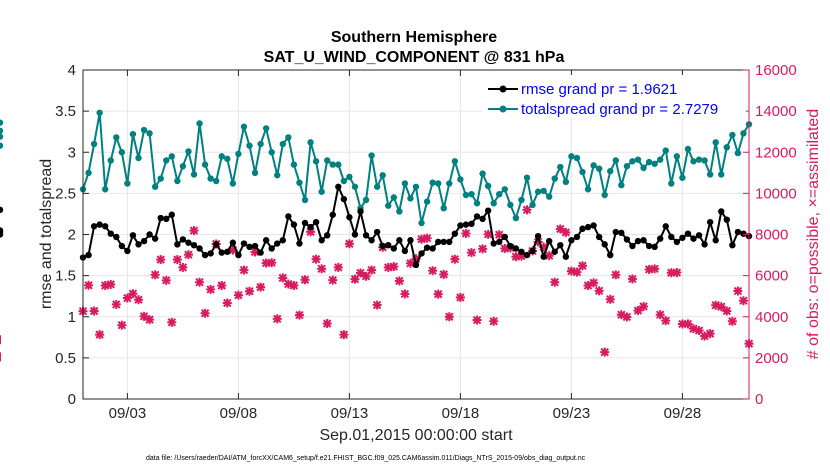 Image resolution: width=830 pixels, height=470 pixels. I want to click on y-tick-label-right: 10000, so click(776, 193).